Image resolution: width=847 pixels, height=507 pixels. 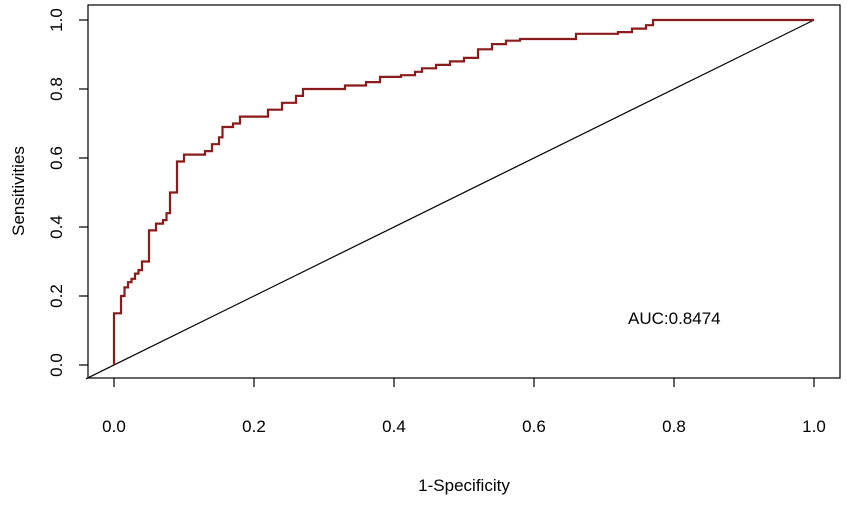 What do you see at coordinates (56, 365) in the screenshot?
I see `y-tick-label: 0.0` at bounding box center [56, 365].